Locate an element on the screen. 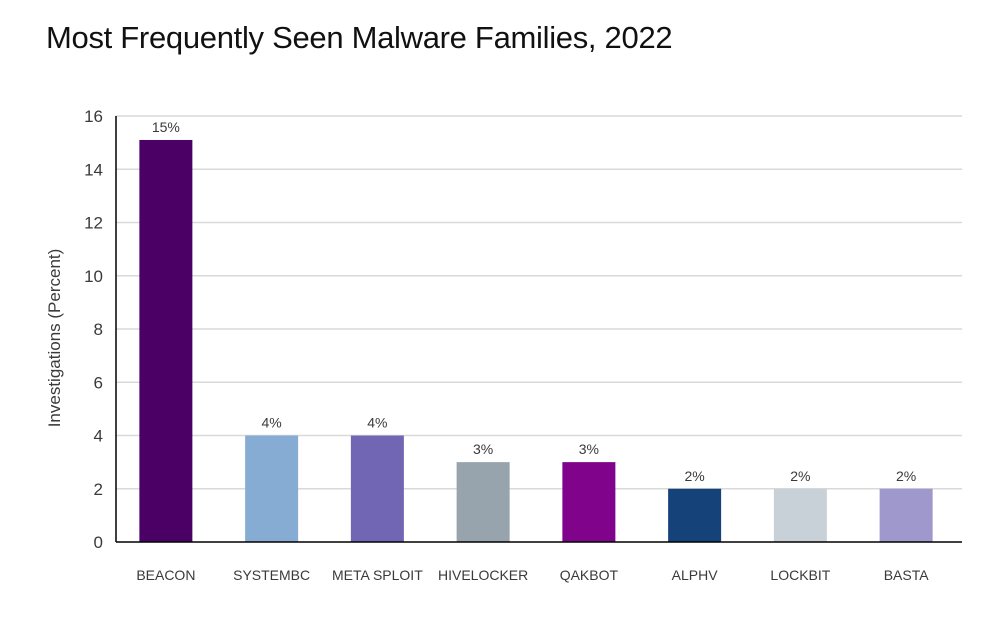  x-category-label: SYSTEMBC is located at coordinates (271, 575).